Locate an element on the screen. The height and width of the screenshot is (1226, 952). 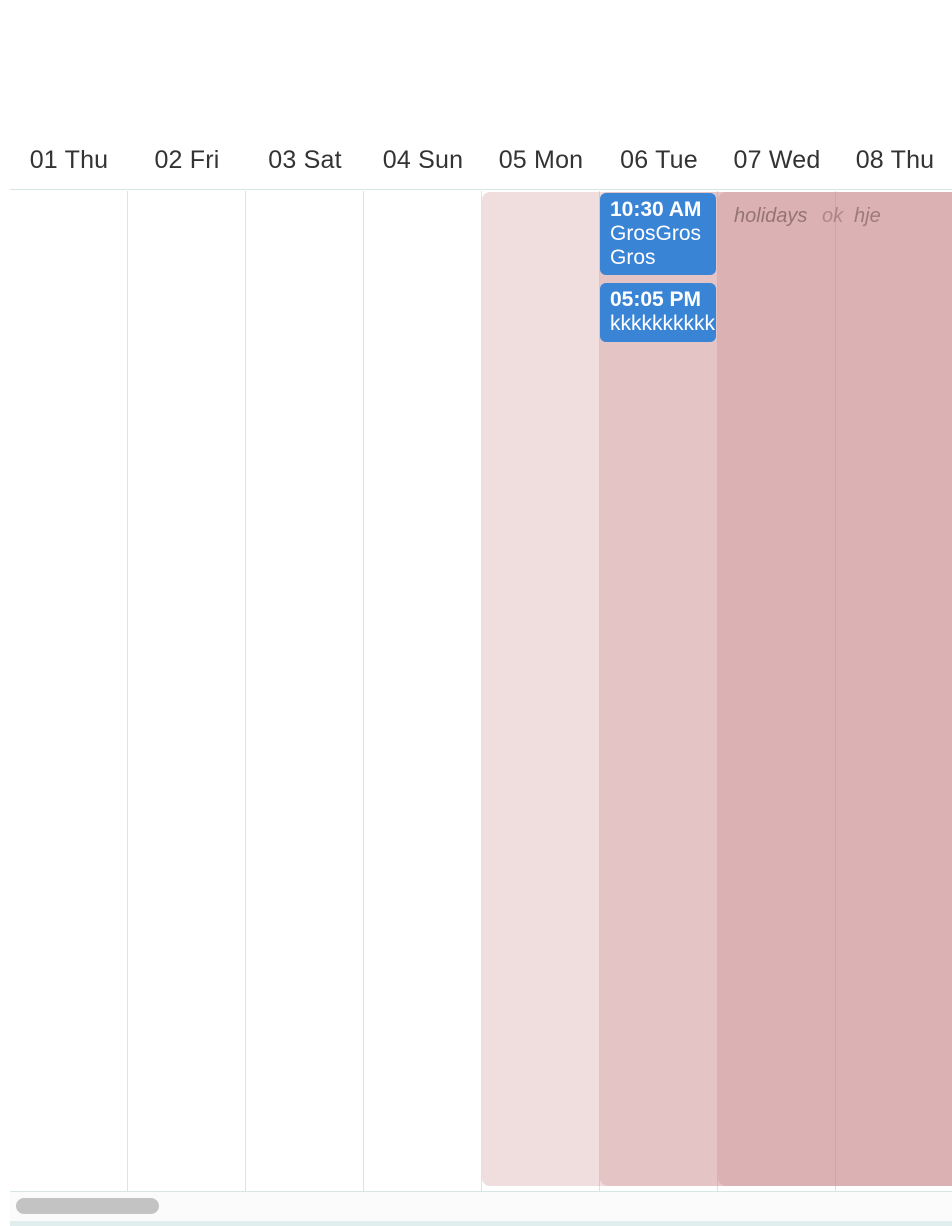
event-title: kkkkkkkkkk is located at coordinates (662, 323).